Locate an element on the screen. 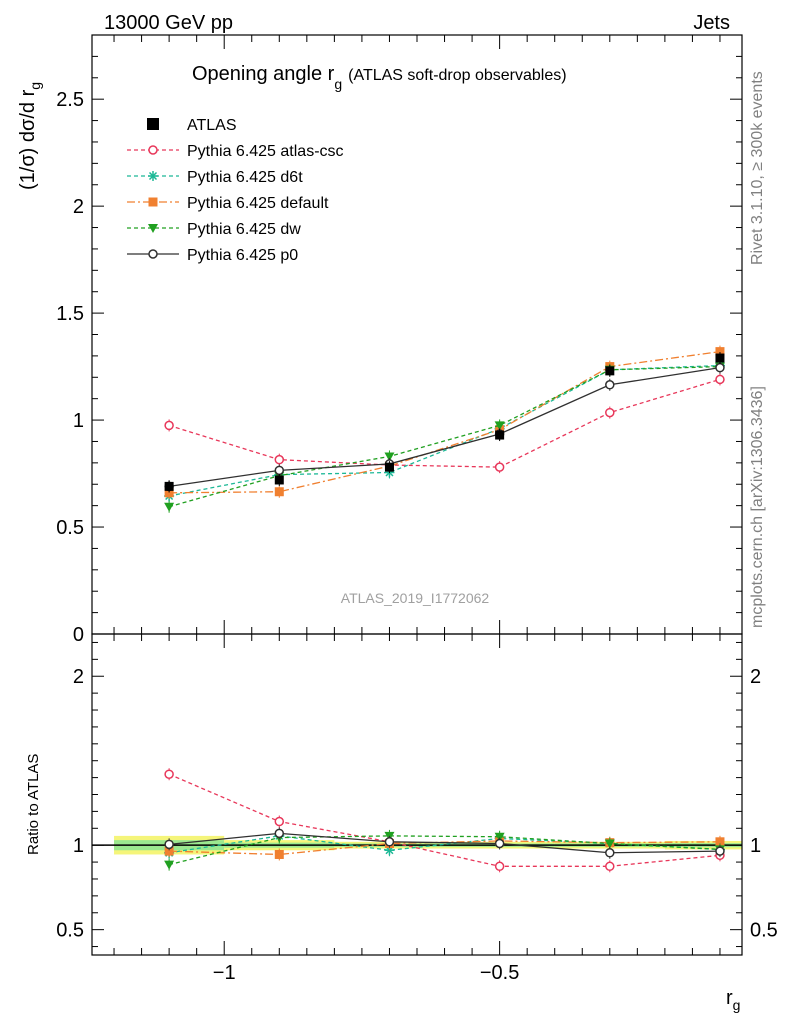  series-atlas is located at coordinates (444, 422).